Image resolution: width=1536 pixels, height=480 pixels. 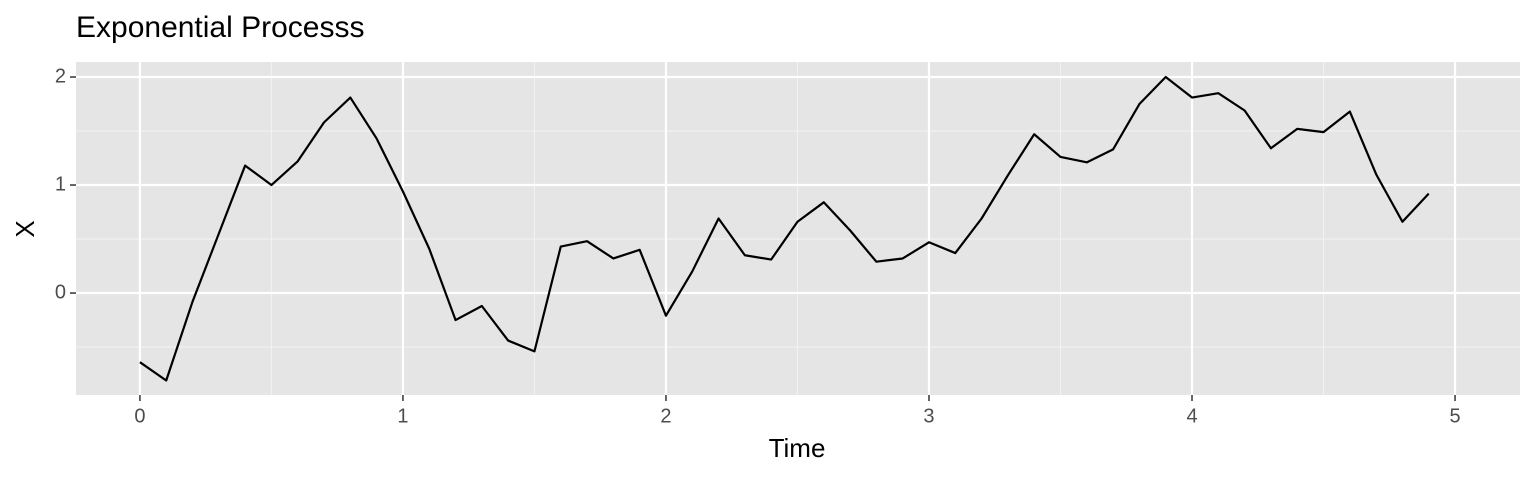 I want to click on y-tick-label: 1, so click(x=60, y=184).